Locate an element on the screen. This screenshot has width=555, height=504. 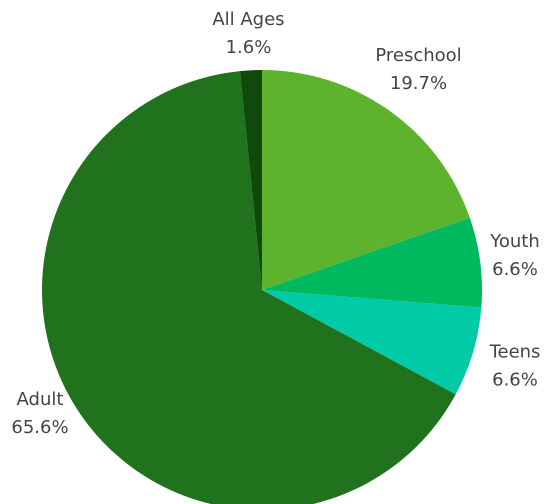
slice-value: 65.6% is located at coordinates (39, 427).